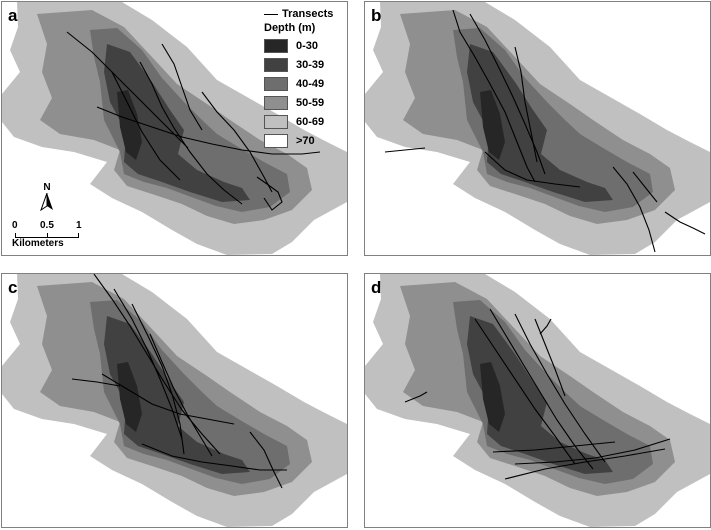  I want to click on legend-item-label: 40-49, so click(310, 83).